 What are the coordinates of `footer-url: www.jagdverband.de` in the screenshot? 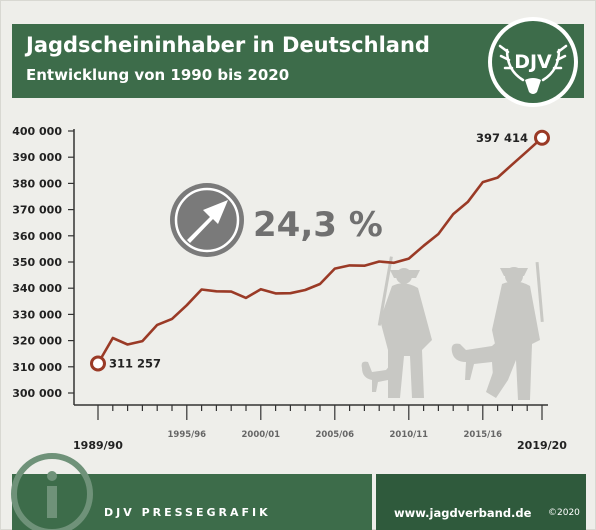 It's located at (463, 513).